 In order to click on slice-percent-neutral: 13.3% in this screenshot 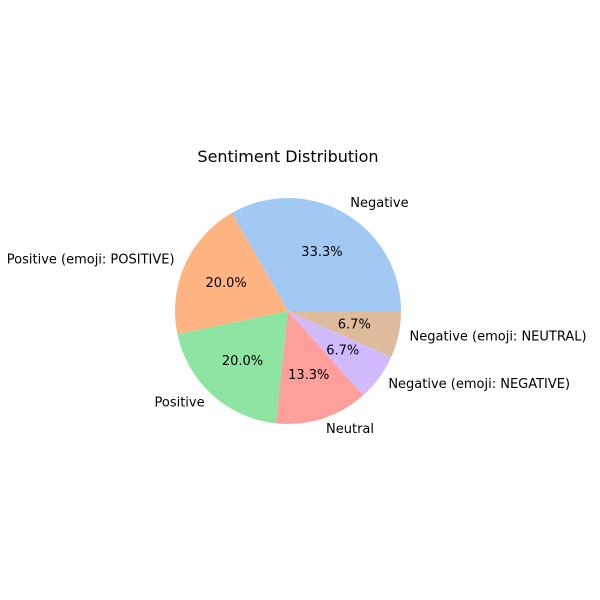, I will do `click(308, 375)`.